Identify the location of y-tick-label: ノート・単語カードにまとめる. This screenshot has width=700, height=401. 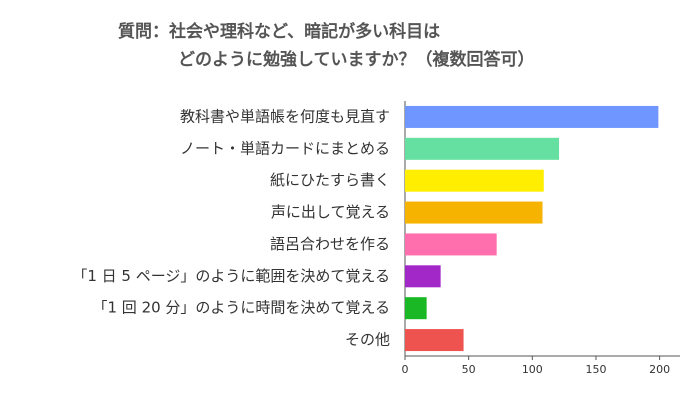
(285, 148).